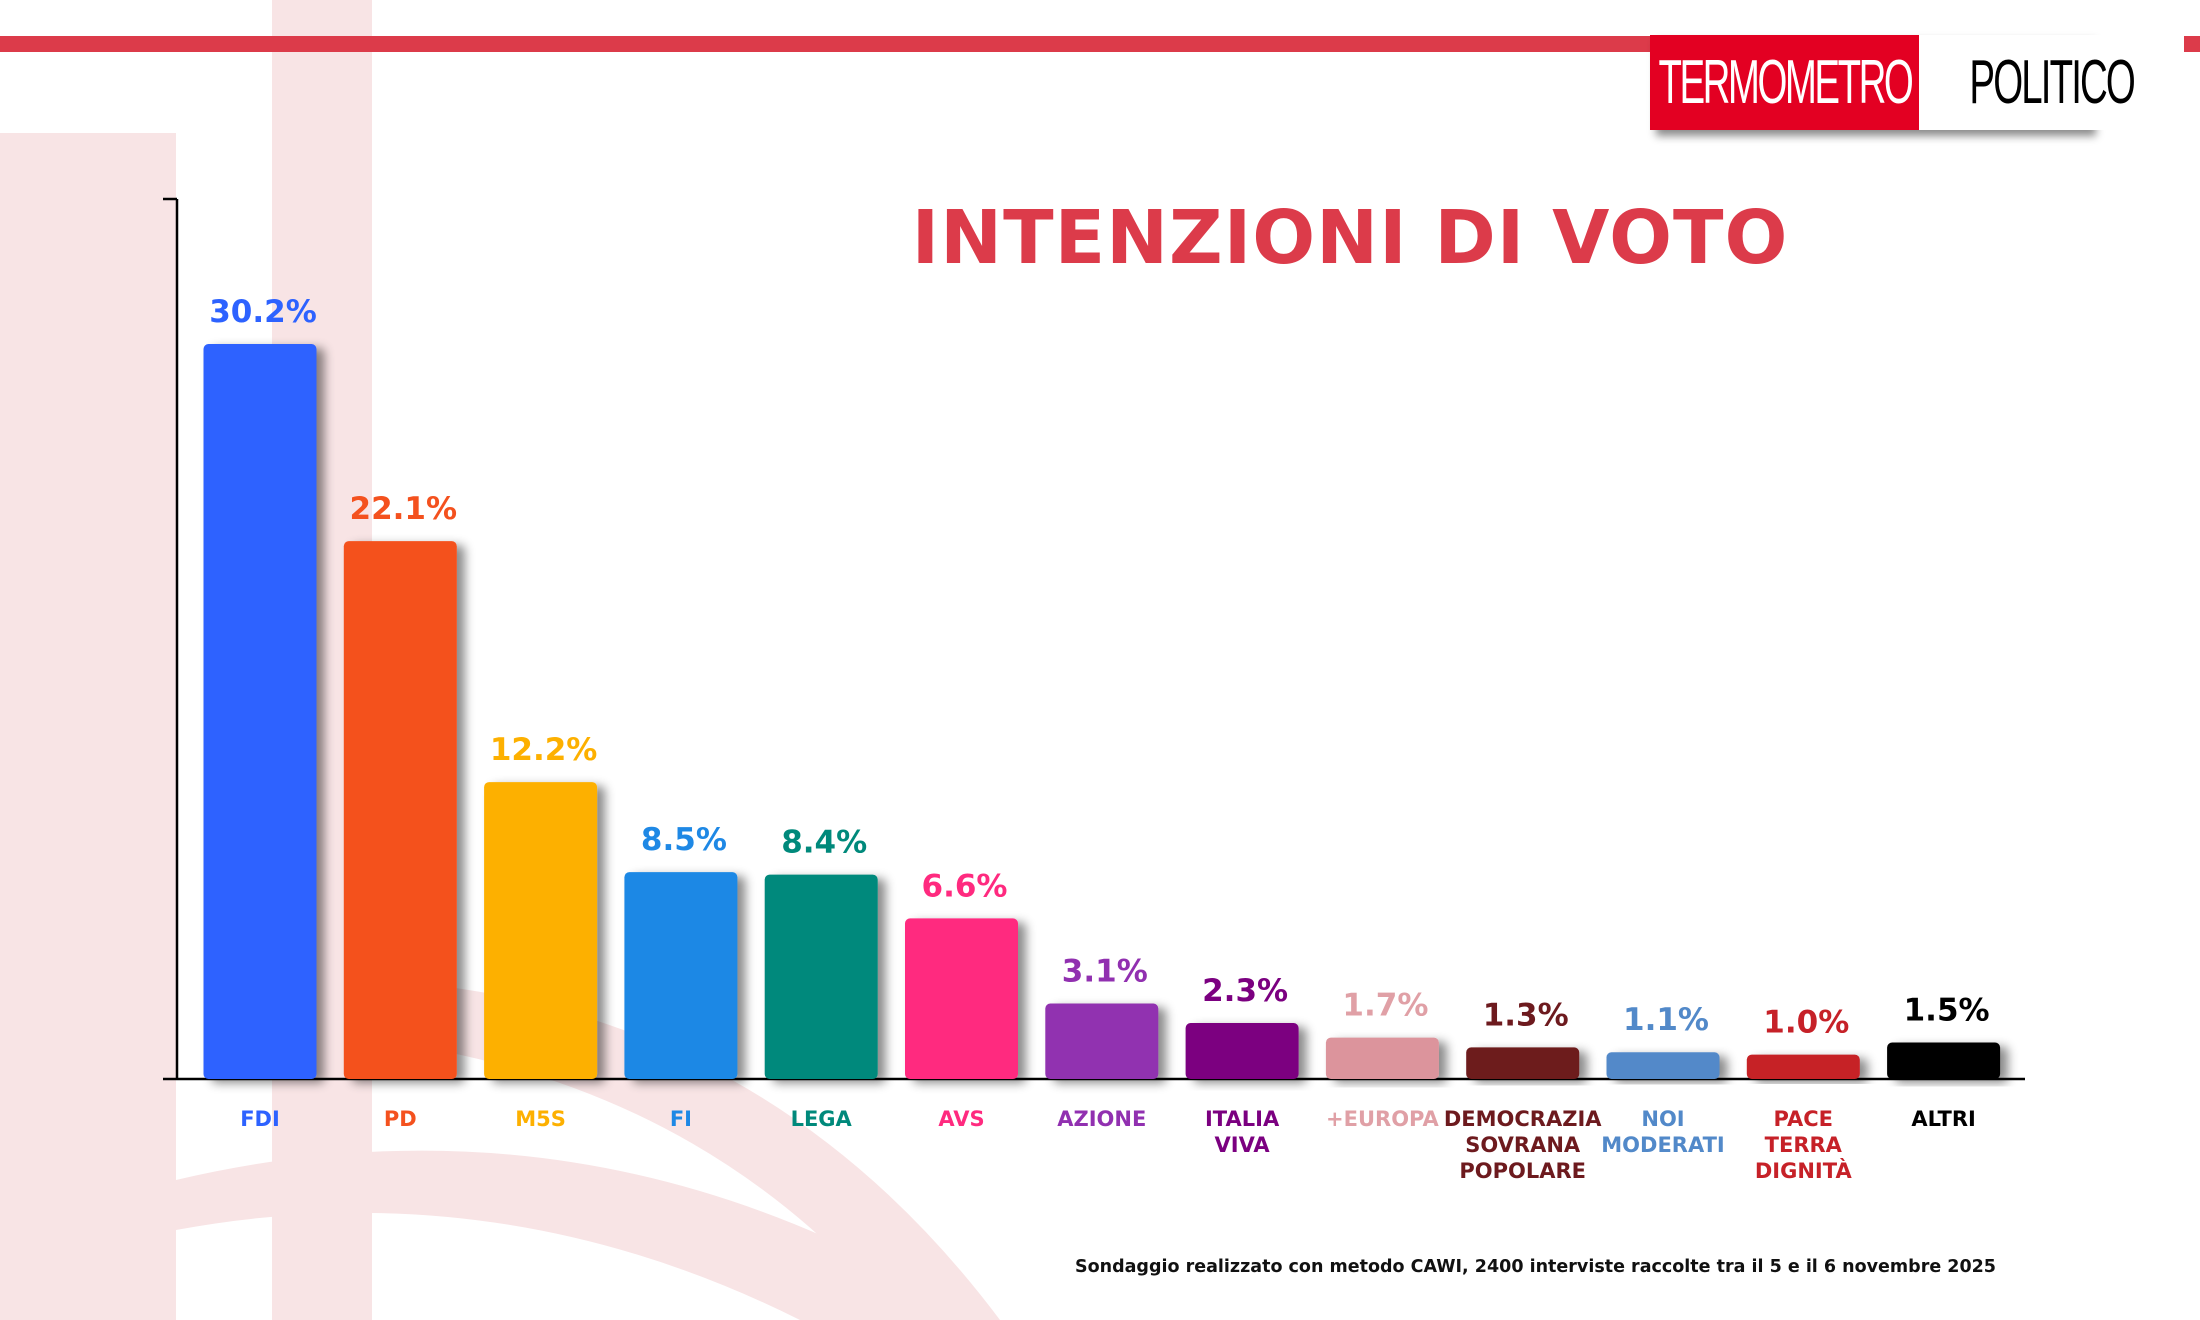 The width and height of the screenshot is (2200, 1320). I want to click on category-label: ITALIA, so click(1242, 1119).